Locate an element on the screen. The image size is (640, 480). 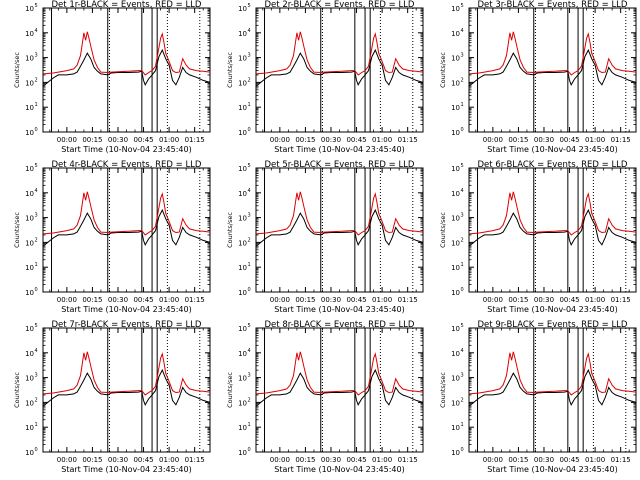
panel-title: Det 7r-BLACK = Events, RED = LLD is located at coordinates (127, 325).